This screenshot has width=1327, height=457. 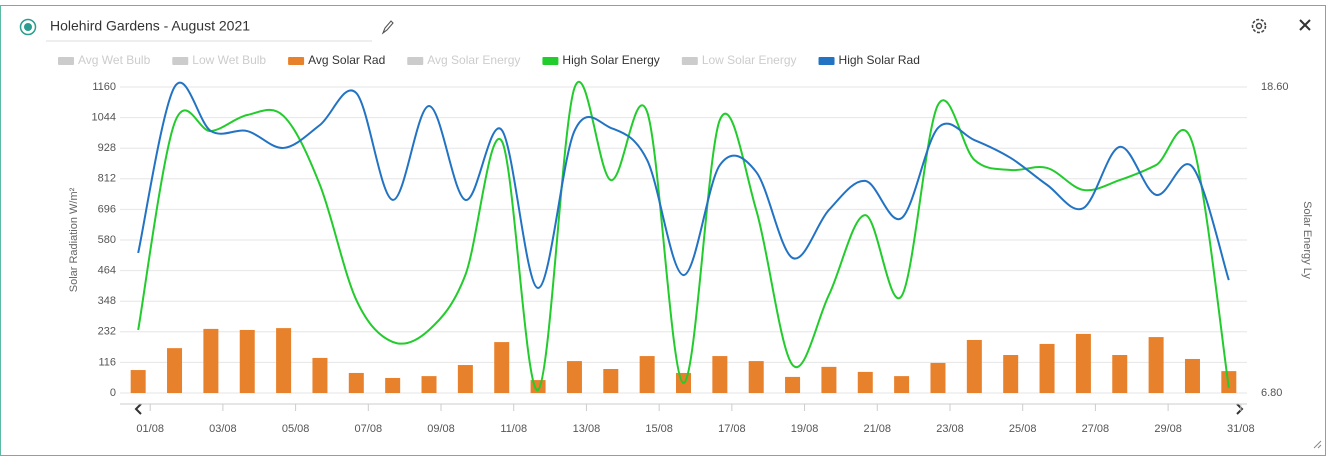 What do you see at coordinates (1240, 409) in the screenshot?
I see `scroll-right` at bounding box center [1240, 409].